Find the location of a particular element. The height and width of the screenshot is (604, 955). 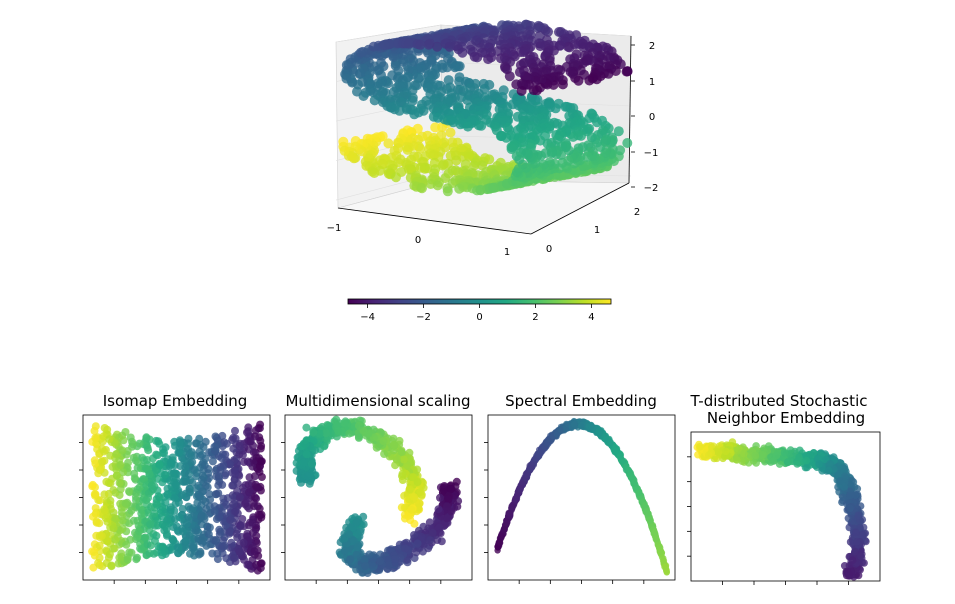

colorbar-tick-label: 4 is located at coordinates (591, 317).